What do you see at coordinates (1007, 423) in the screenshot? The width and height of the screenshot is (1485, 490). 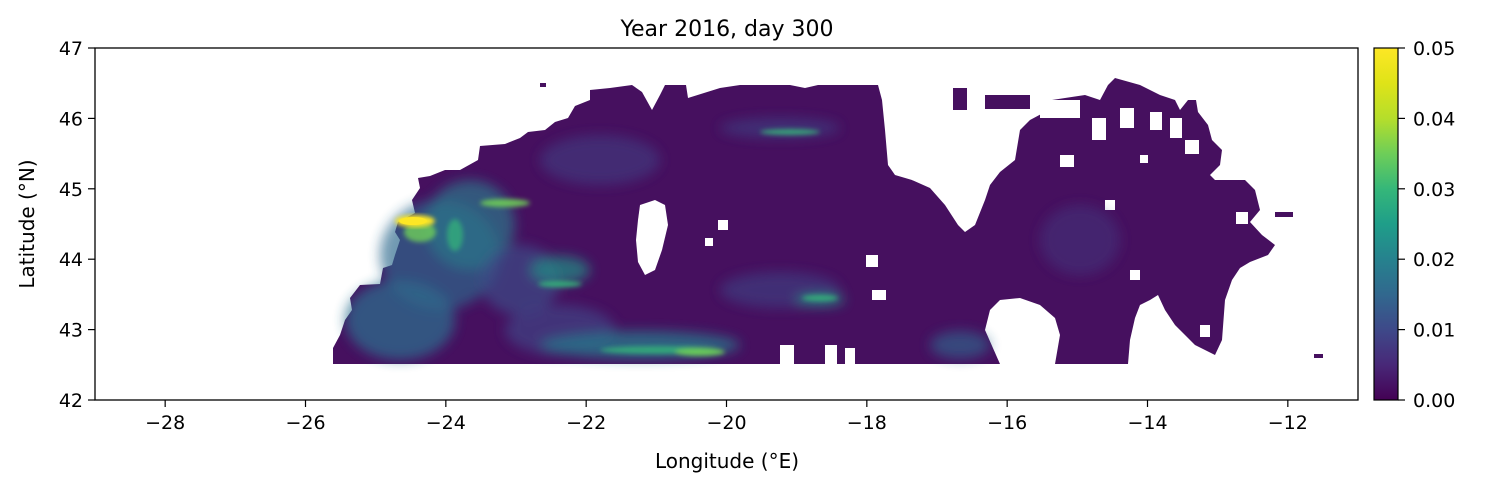 I see `x-tick-label: −16` at bounding box center [1007, 423].